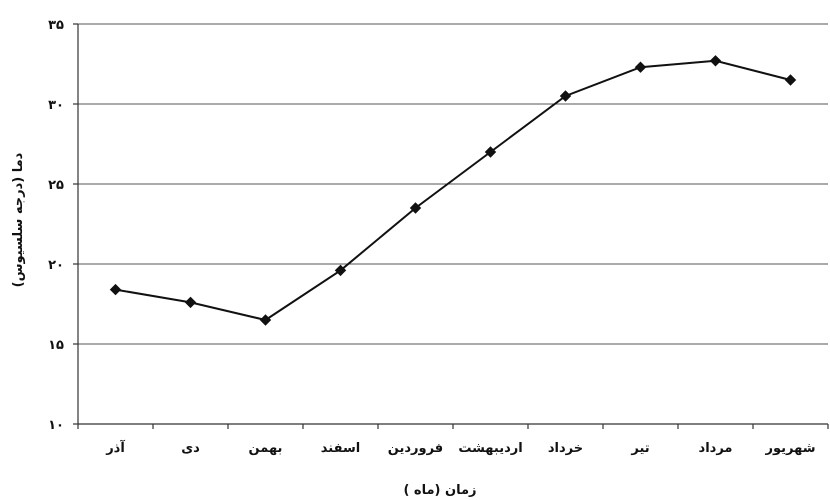 The height and width of the screenshot is (500, 830). I want to click on y-tick-label: ۲۵, so click(56, 185).